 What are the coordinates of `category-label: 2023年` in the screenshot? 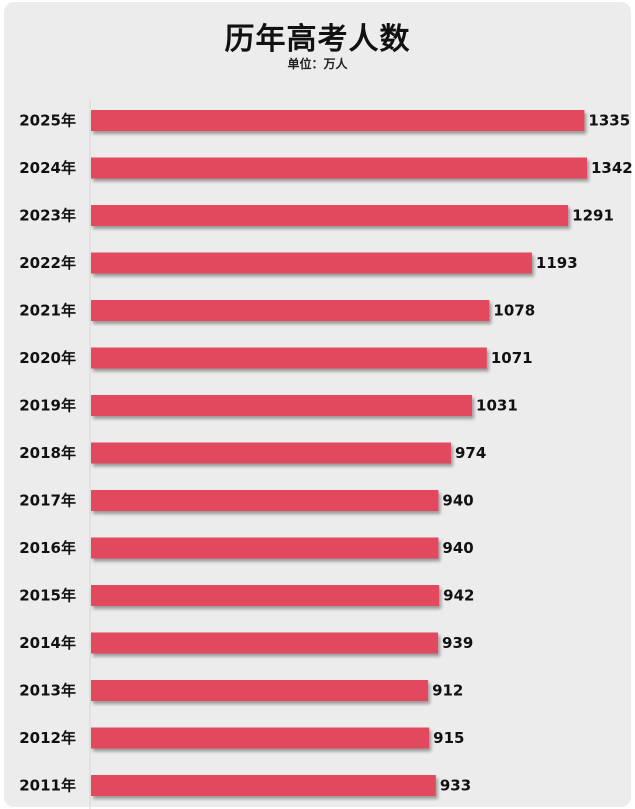 It's located at (47, 216).